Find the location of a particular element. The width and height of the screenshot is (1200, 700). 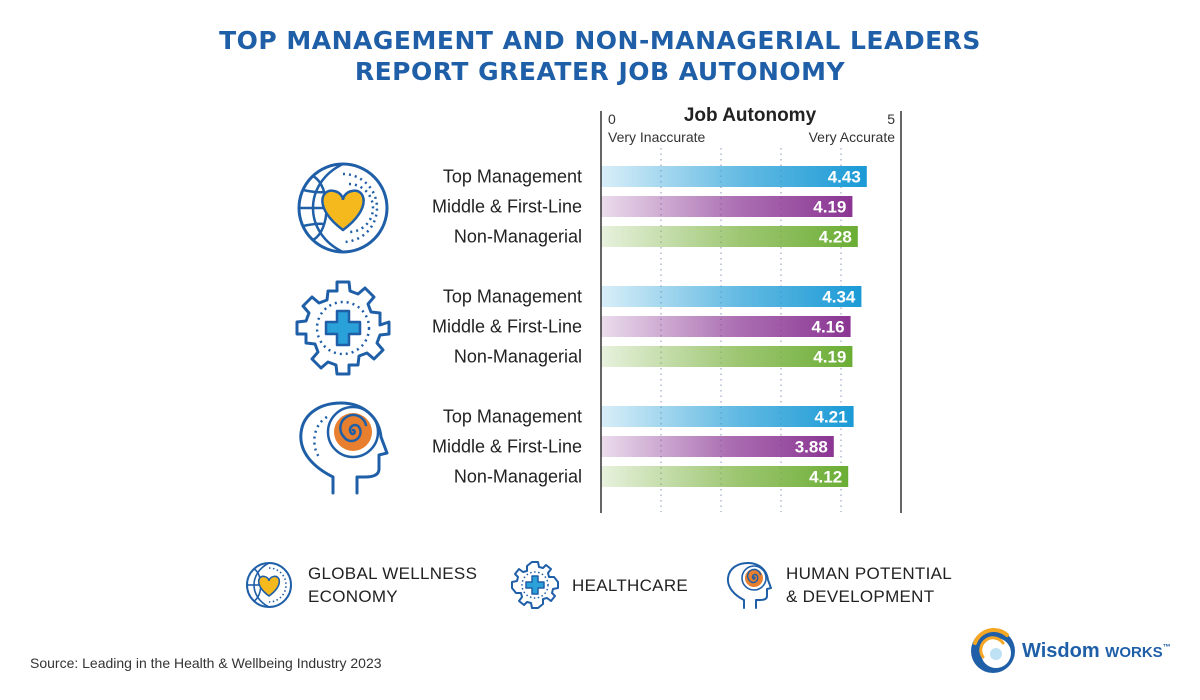

bar-group-2-middle-first-line is located at coordinates (726, 326).